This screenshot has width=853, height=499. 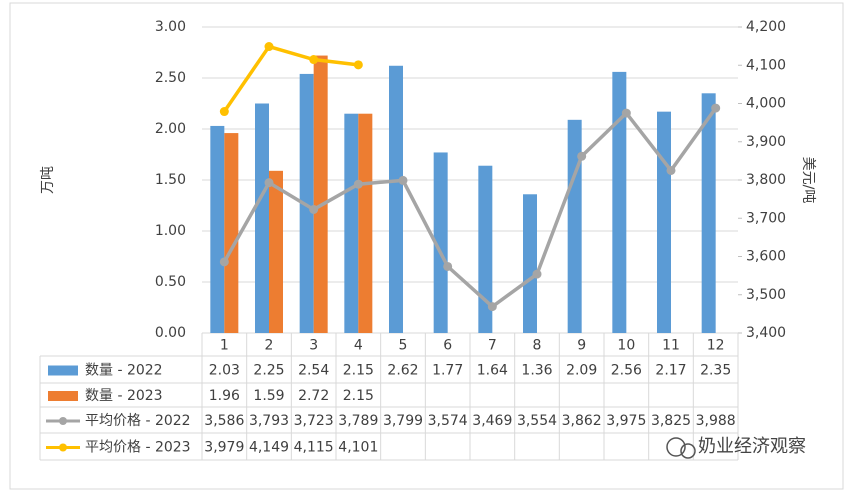 What do you see at coordinates (766, 218) in the screenshot?
I see `y2-tick-label: 3,700` at bounding box center [766, 218].